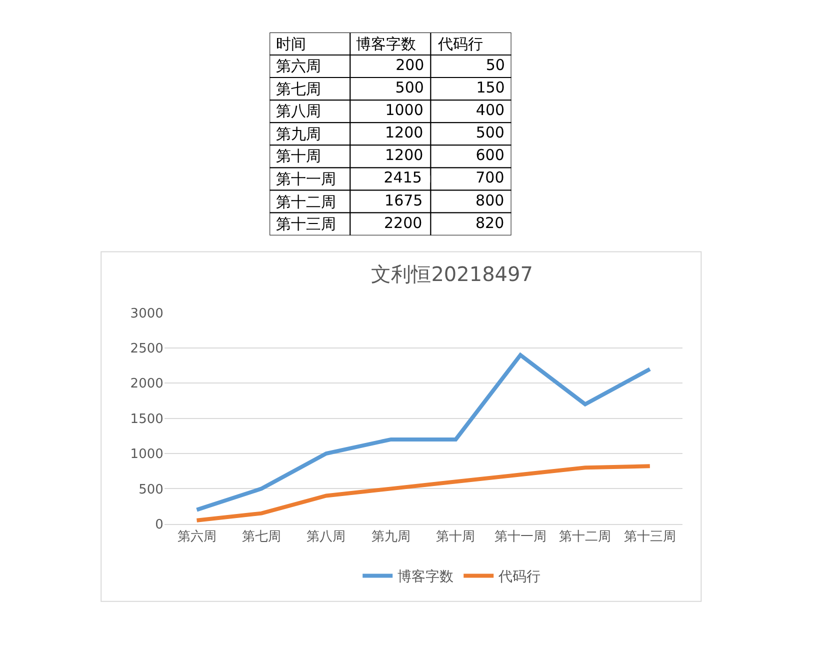 This screenshot has height=645, width=822. What do you see at coordinates (147, 454) in the screenshot?
I see `y-tick-label: 1000` at bounding box center [147, 454].